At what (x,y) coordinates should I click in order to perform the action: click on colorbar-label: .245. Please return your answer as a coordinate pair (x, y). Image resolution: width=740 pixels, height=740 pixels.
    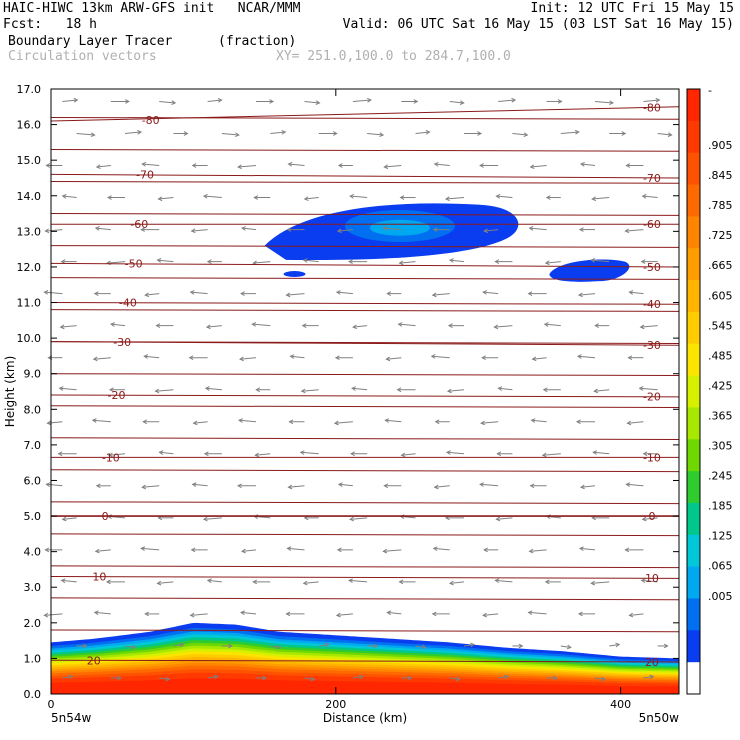
    Looking at the image, I should click on (720, 476).